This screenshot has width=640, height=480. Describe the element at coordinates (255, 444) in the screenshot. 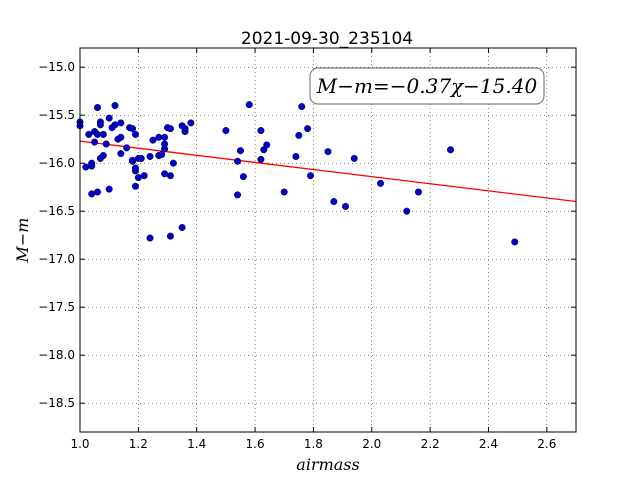

I see `x-tick-label: 1.6` at that location.